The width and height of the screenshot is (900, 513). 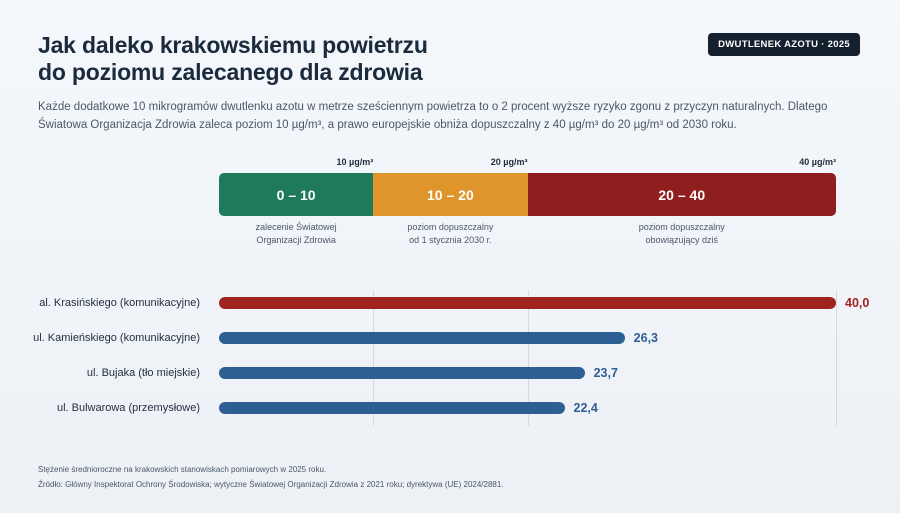 What do you see at coordinates (681, 233) in the screenshot?
I see `band-description: poziom dopuszczalny obowiązujący dziś` at bounding box center [681, 233].